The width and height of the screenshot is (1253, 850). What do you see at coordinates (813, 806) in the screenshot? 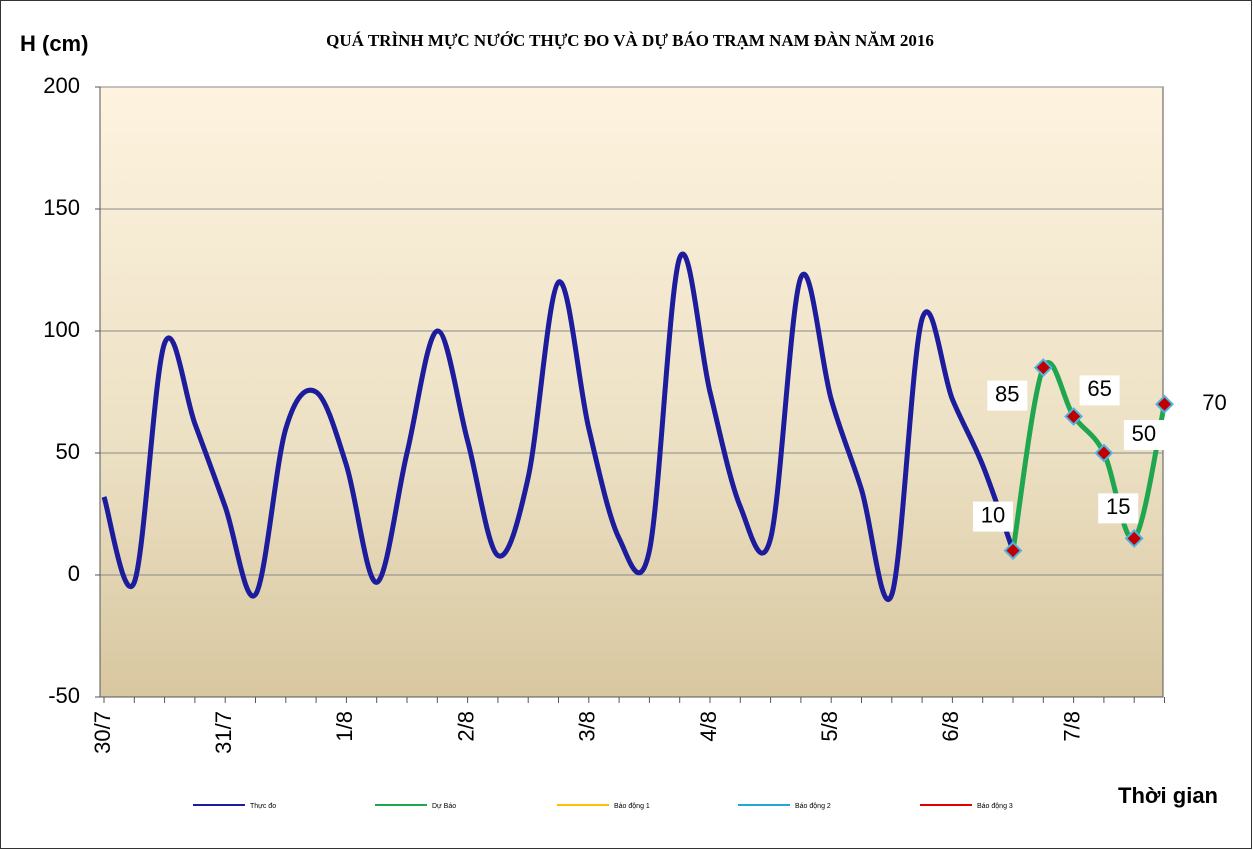
I see `legend-label: Báo động 2` at bounding box center [813, 806].